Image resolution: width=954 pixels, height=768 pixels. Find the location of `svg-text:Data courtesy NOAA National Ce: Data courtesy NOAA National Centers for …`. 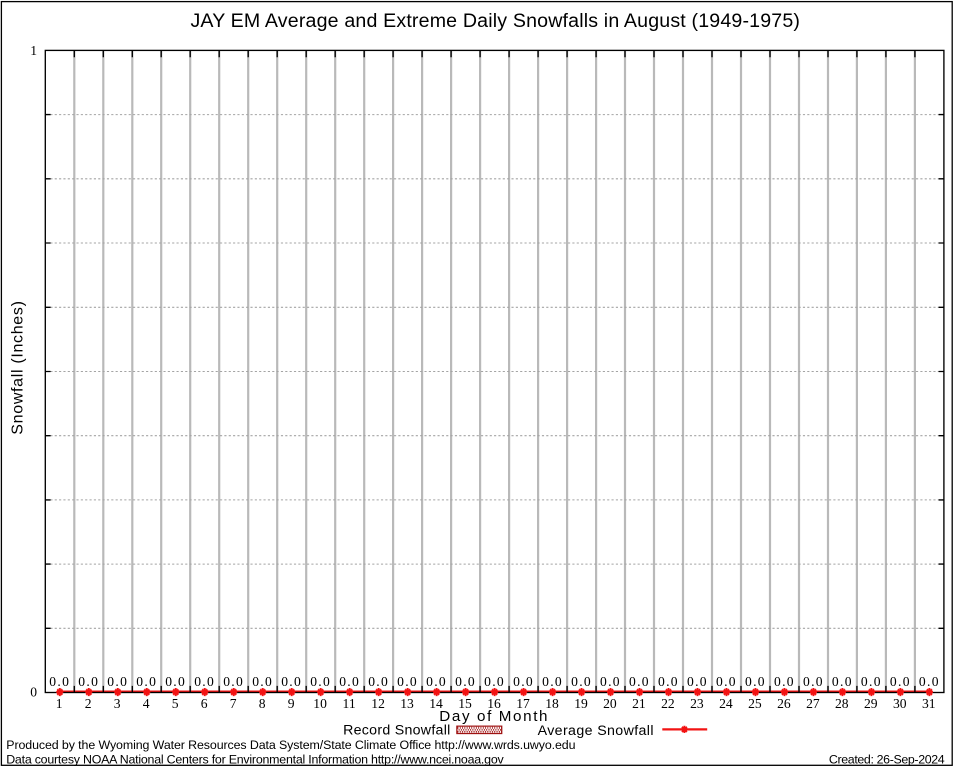

svg-text:Data courtesy NOAA National Ce: Data courtesy NOAA National Centers for … is located at coordinates (255, 759).